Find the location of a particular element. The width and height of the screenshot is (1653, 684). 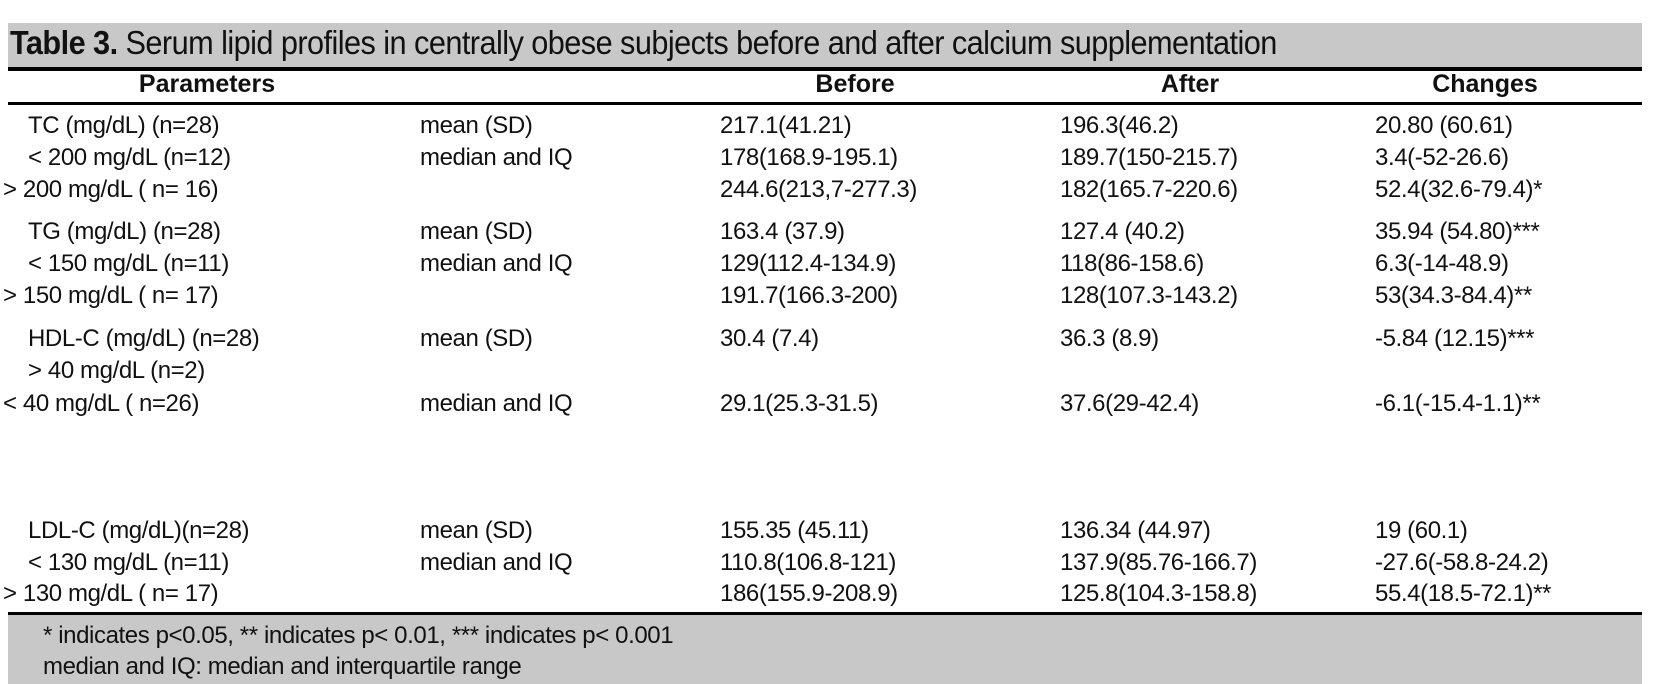

cell-change: 52.4(32.6-79.4)* is located at coordinates (1459, 189).